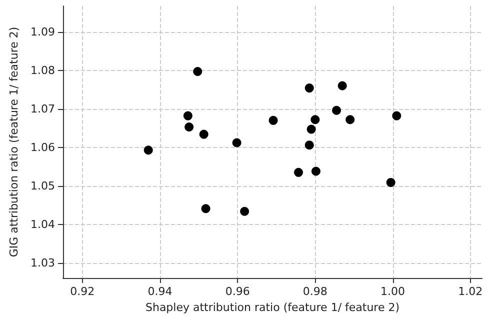 Image resolution: width=492 pixels, height=323 pixels. What do you see at coordinates (42, 147) in the screenshot?
I see `y-tick-label: 1.06` at bounding box center [42, 147].